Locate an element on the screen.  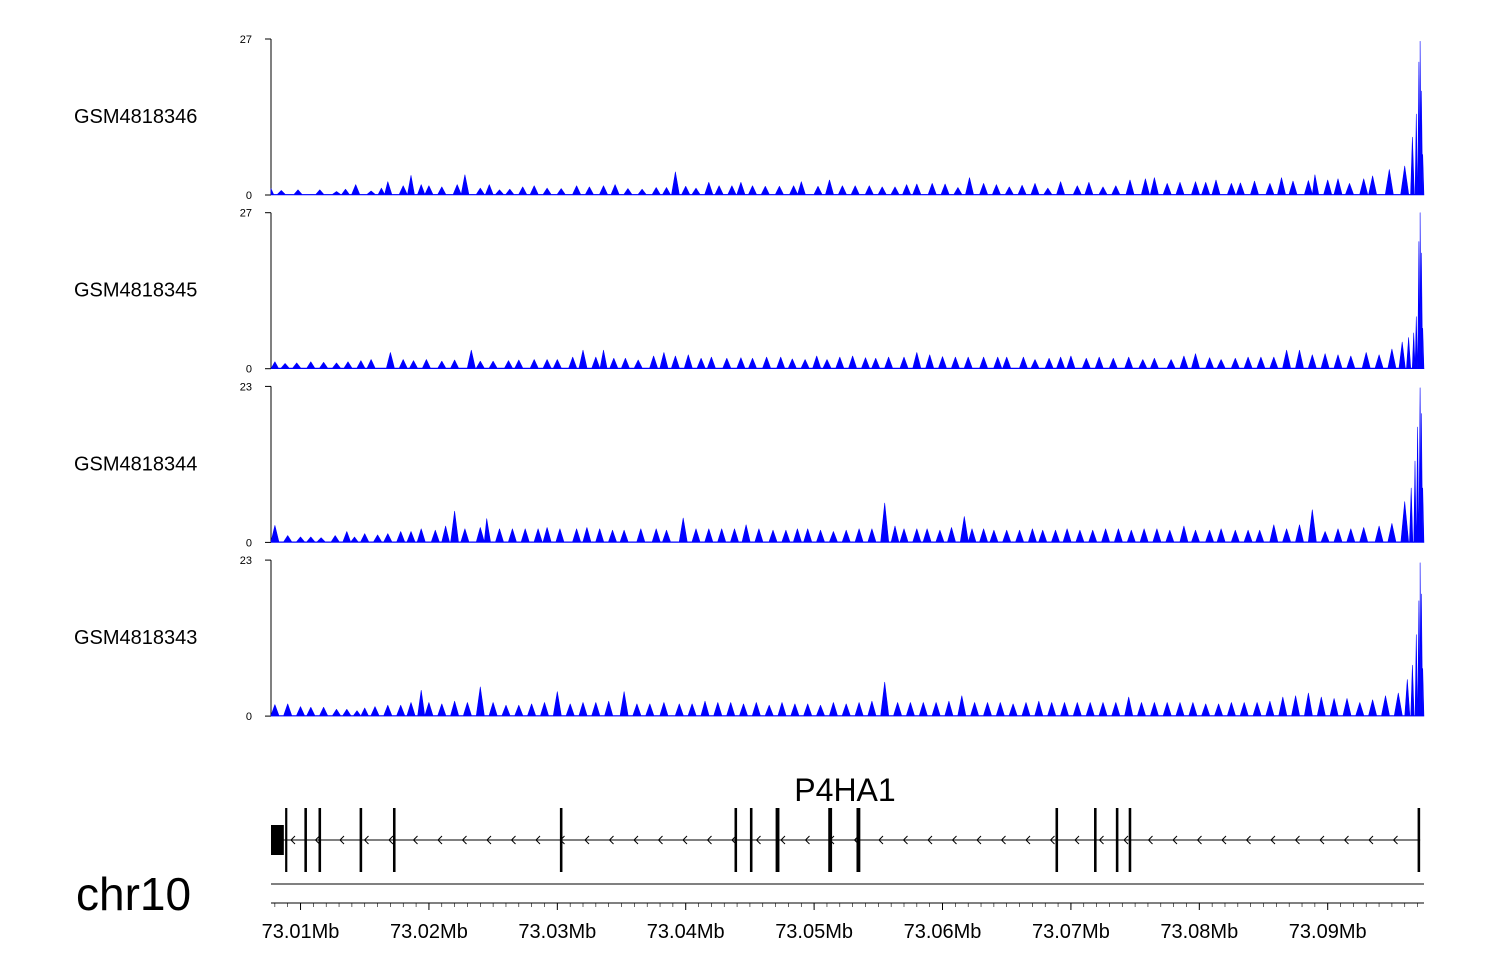
exon-utr is located at coordinates (277, 840).